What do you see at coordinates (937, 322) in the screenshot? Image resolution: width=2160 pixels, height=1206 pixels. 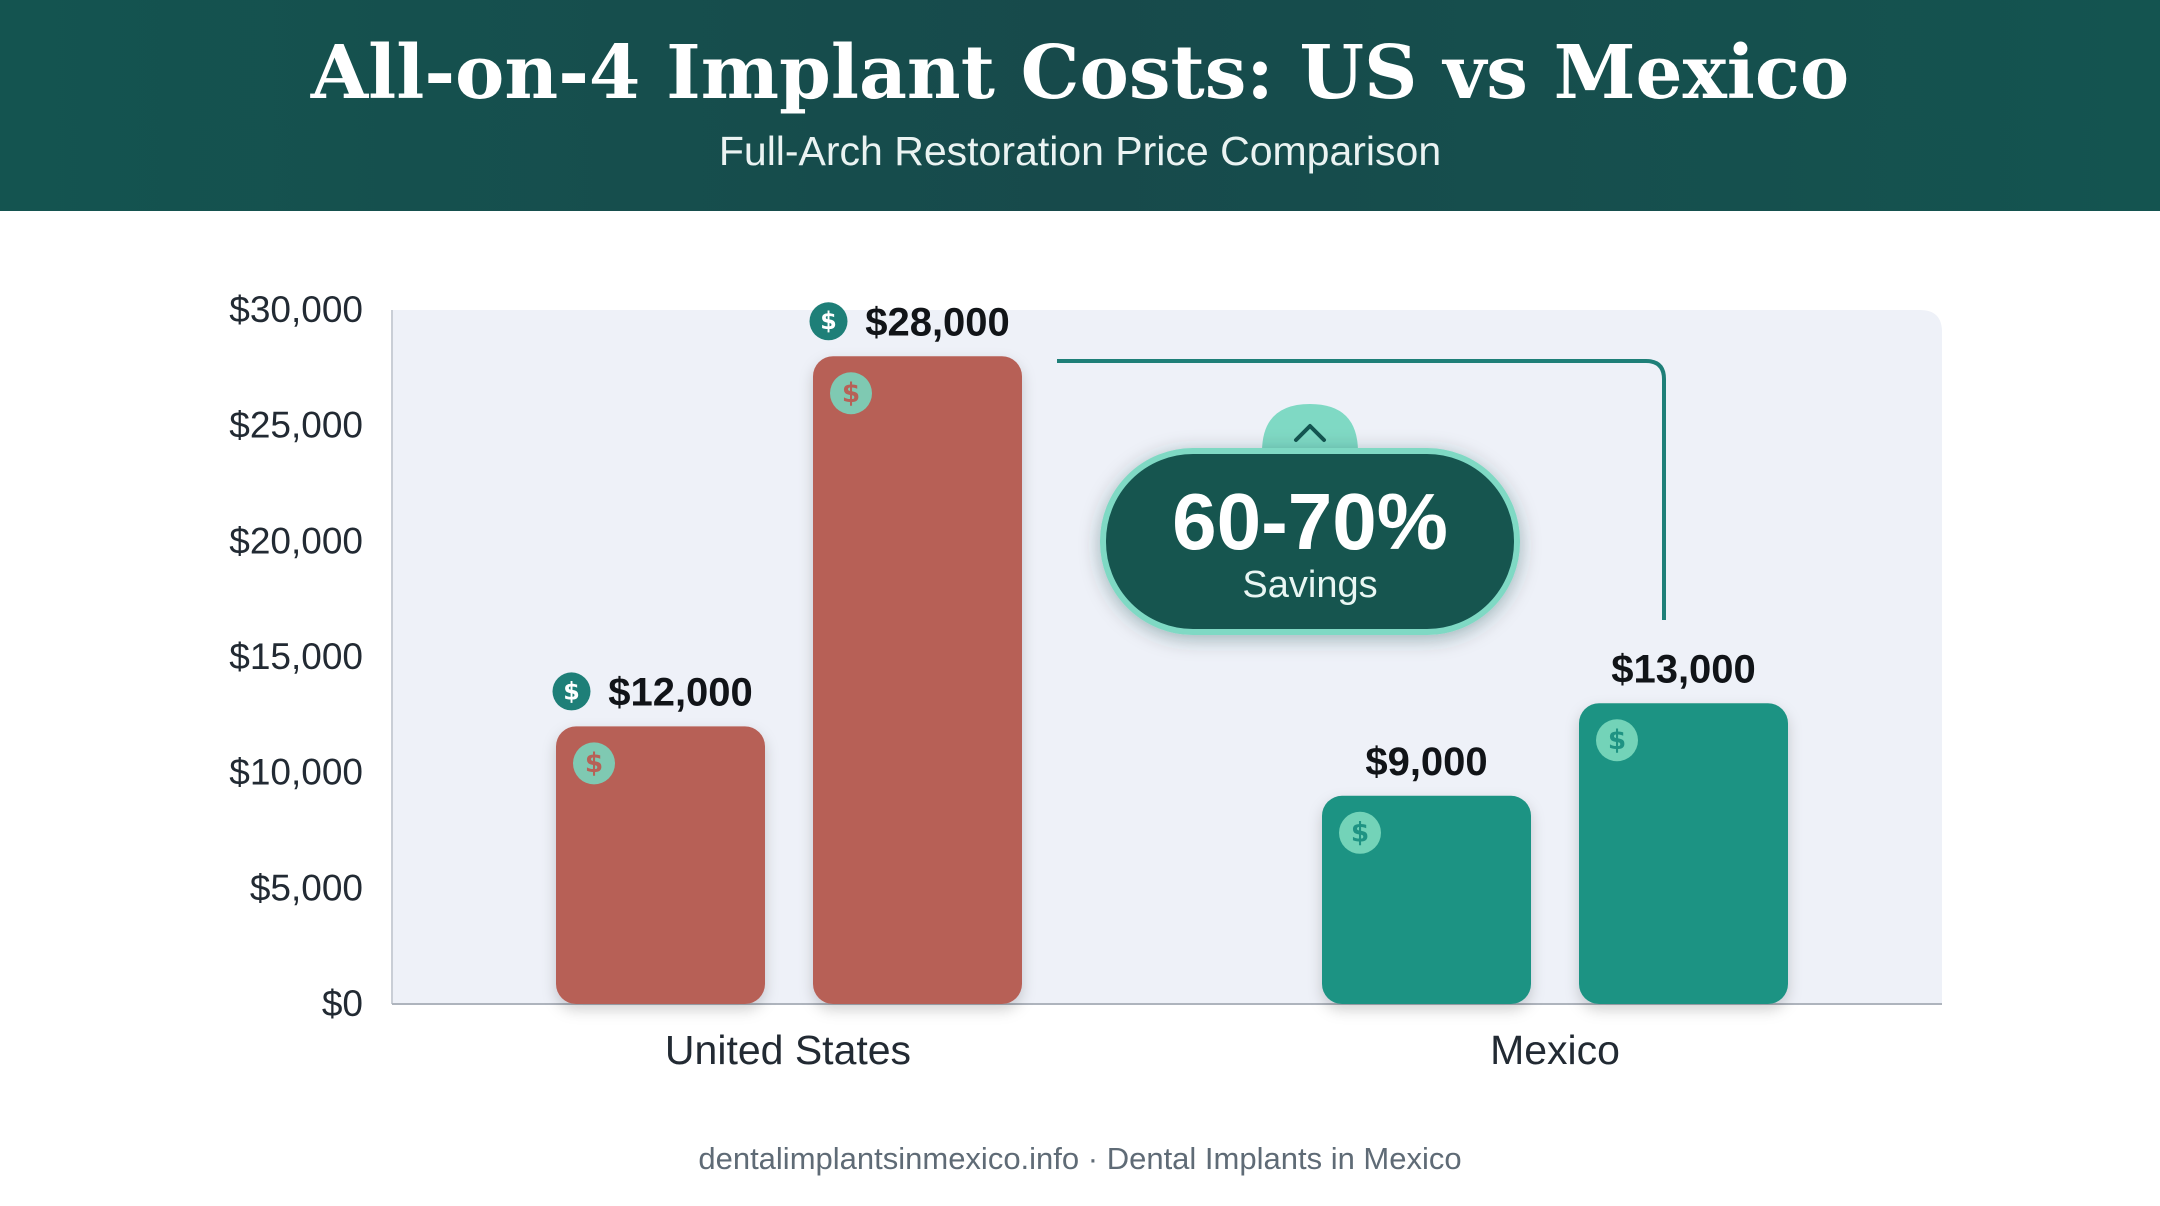 I see `bar-value-label: $28,000` at bounding box center [937, 322].